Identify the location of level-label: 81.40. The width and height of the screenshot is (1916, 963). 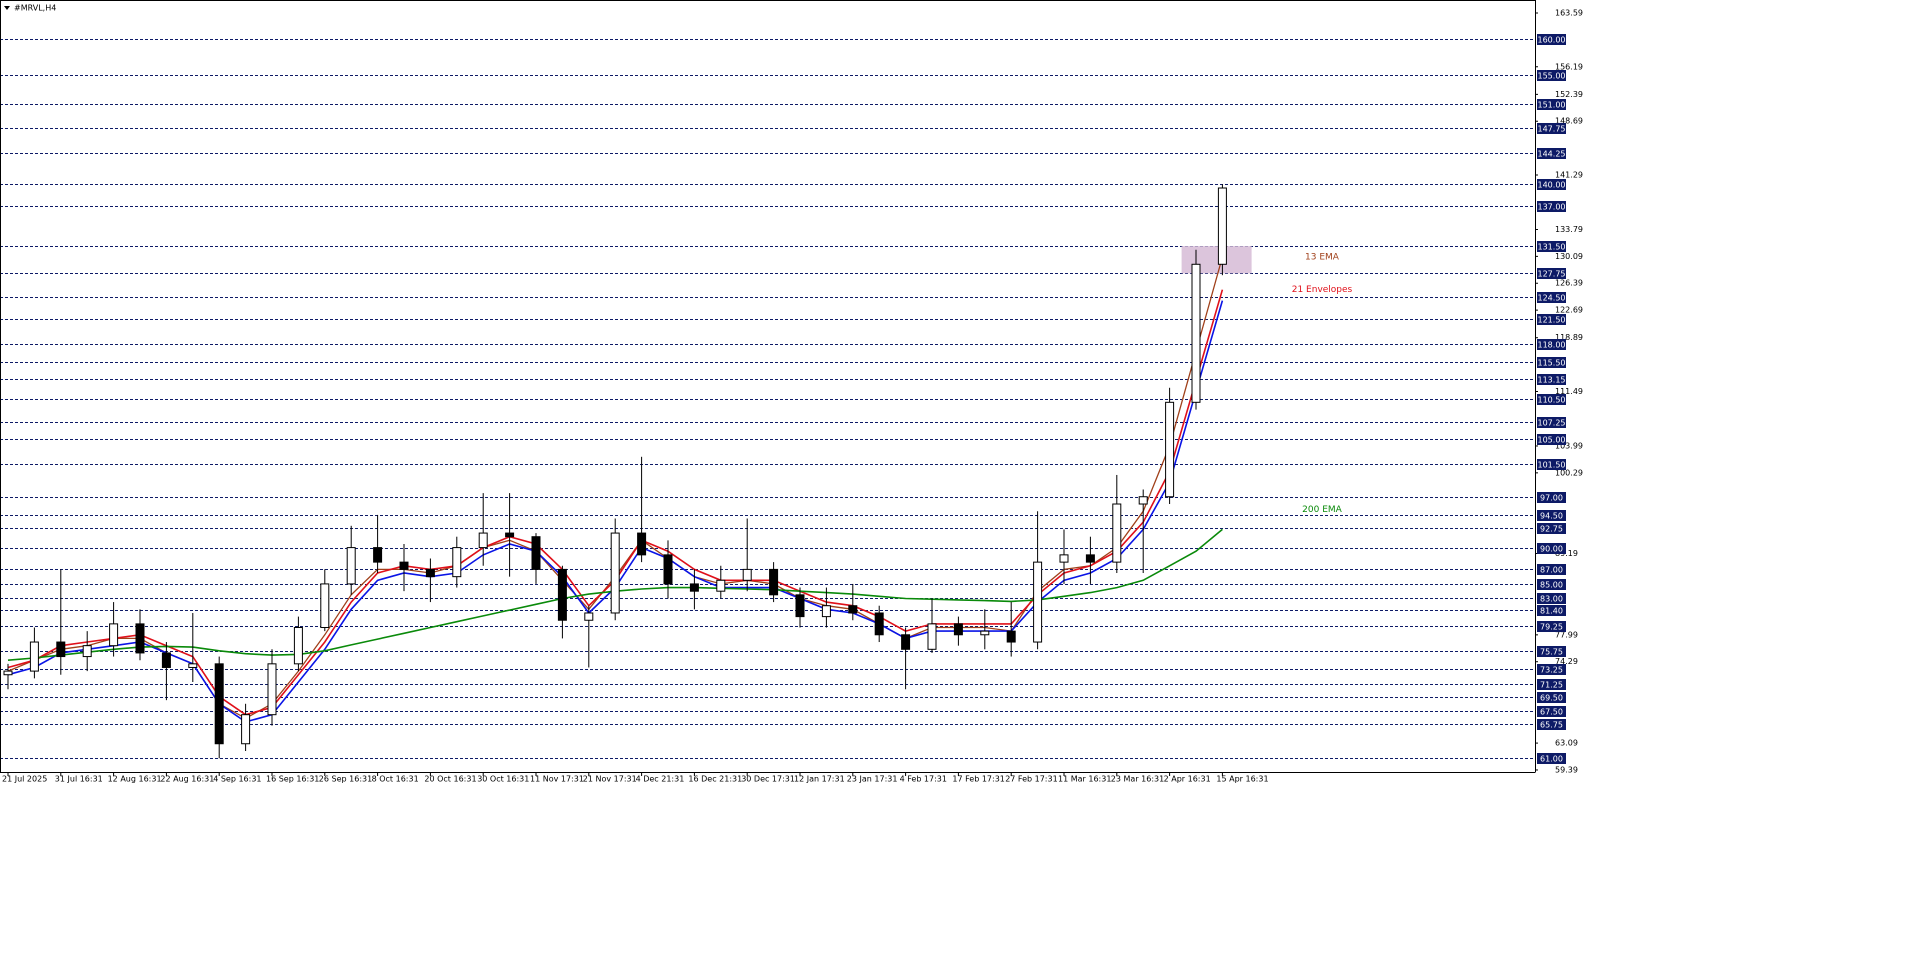
(1551, 611).